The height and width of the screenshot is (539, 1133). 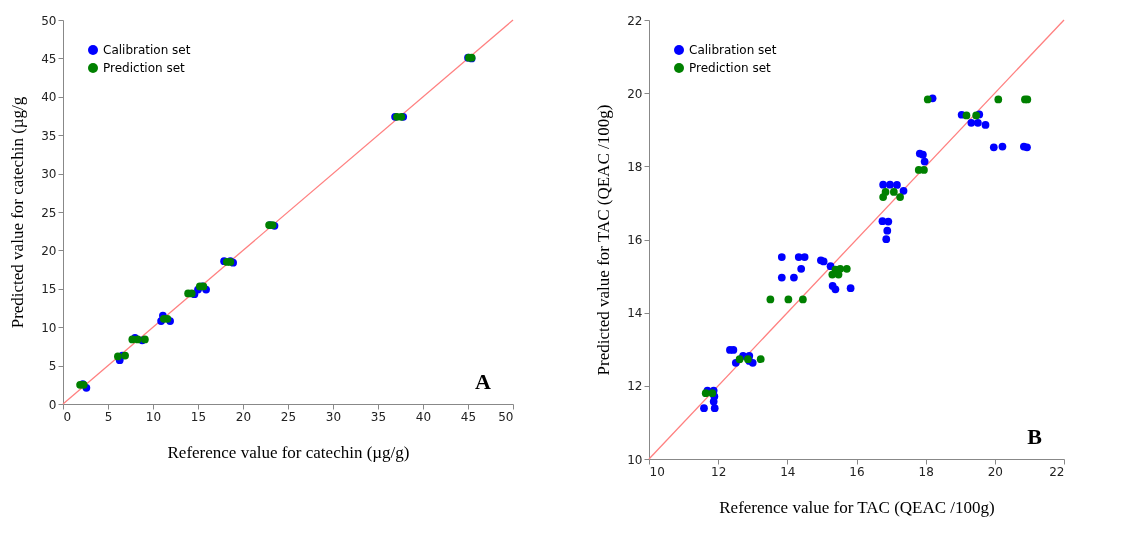 I want to click on y-tick-label: 40, so click(x=49, y=97).